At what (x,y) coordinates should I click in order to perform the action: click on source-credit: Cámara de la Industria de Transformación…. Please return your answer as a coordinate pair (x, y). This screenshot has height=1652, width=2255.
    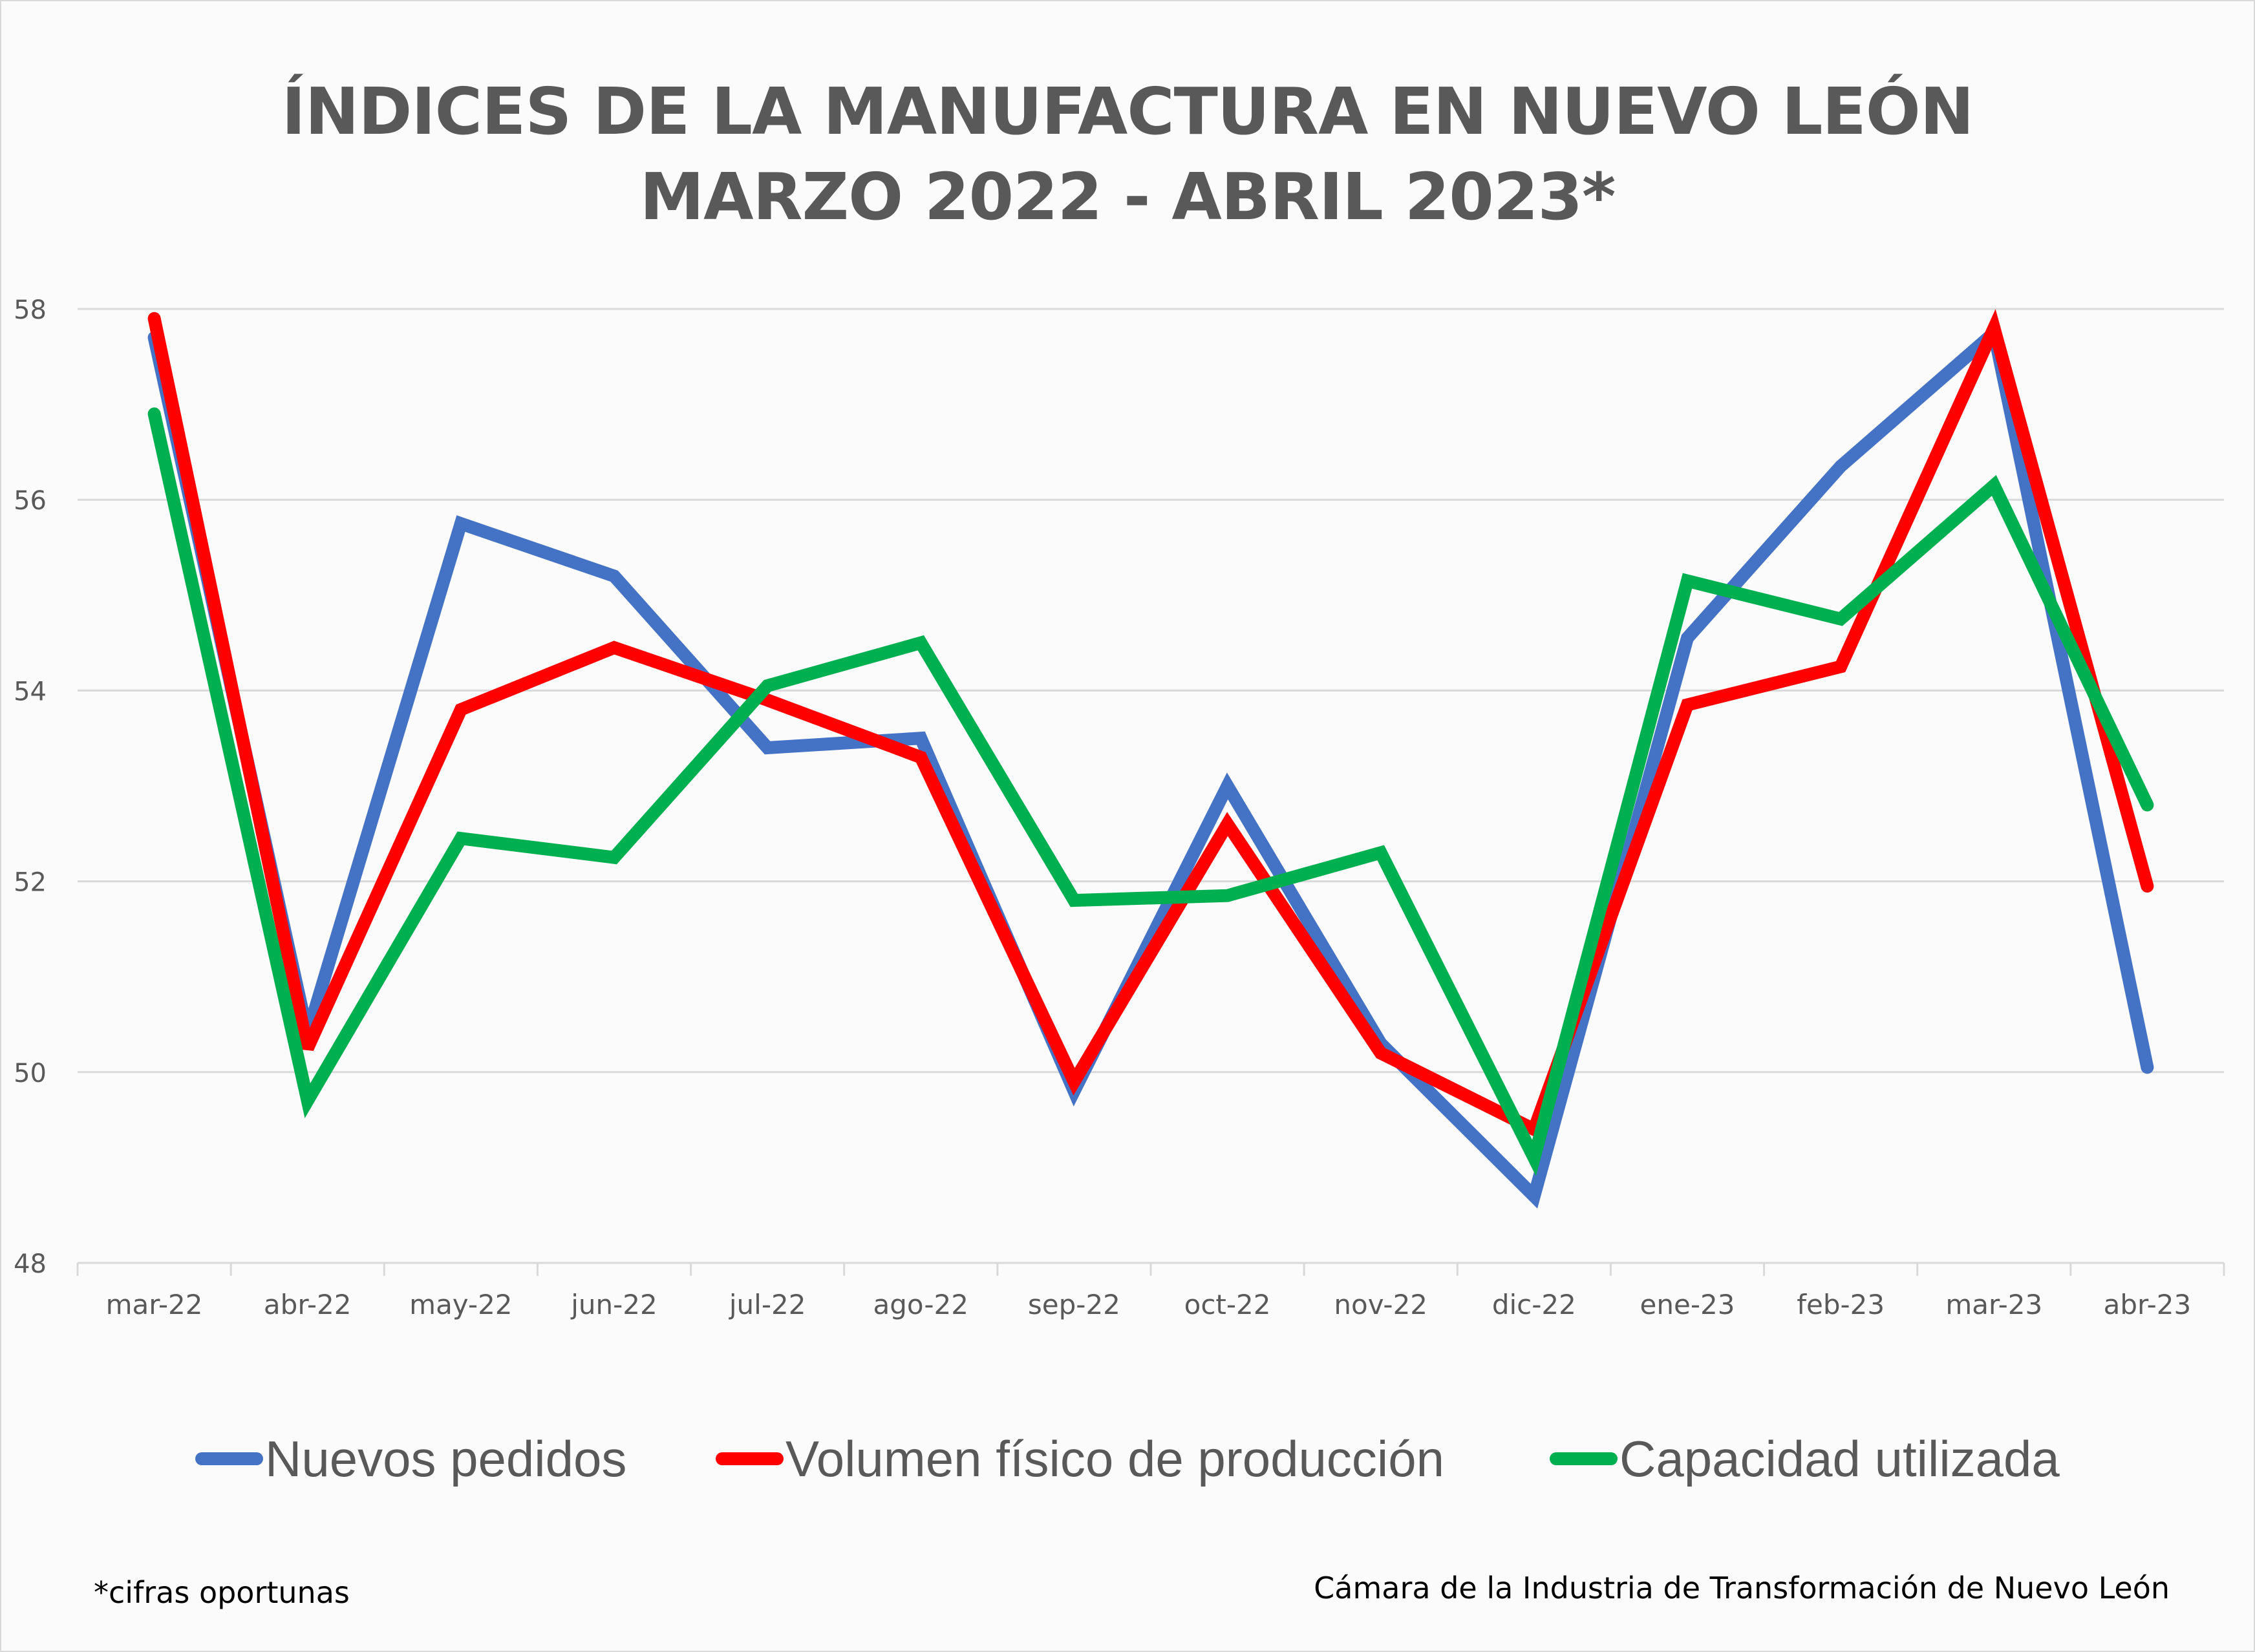
    Looking at the image, I should click on (1742, 1588).